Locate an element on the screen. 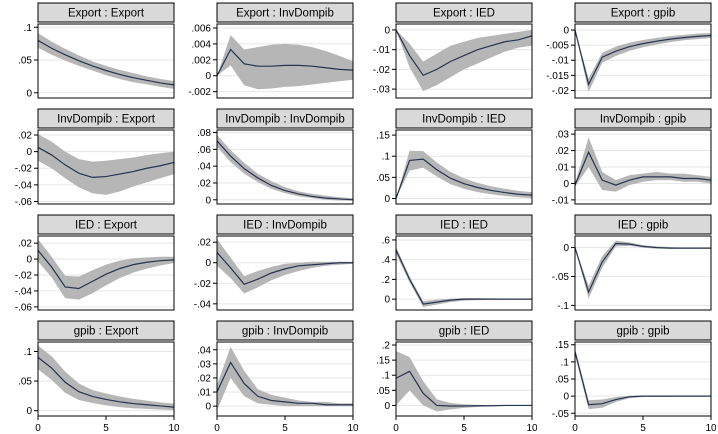  y-tick-label: .2 is located at coordinates (386, 280).